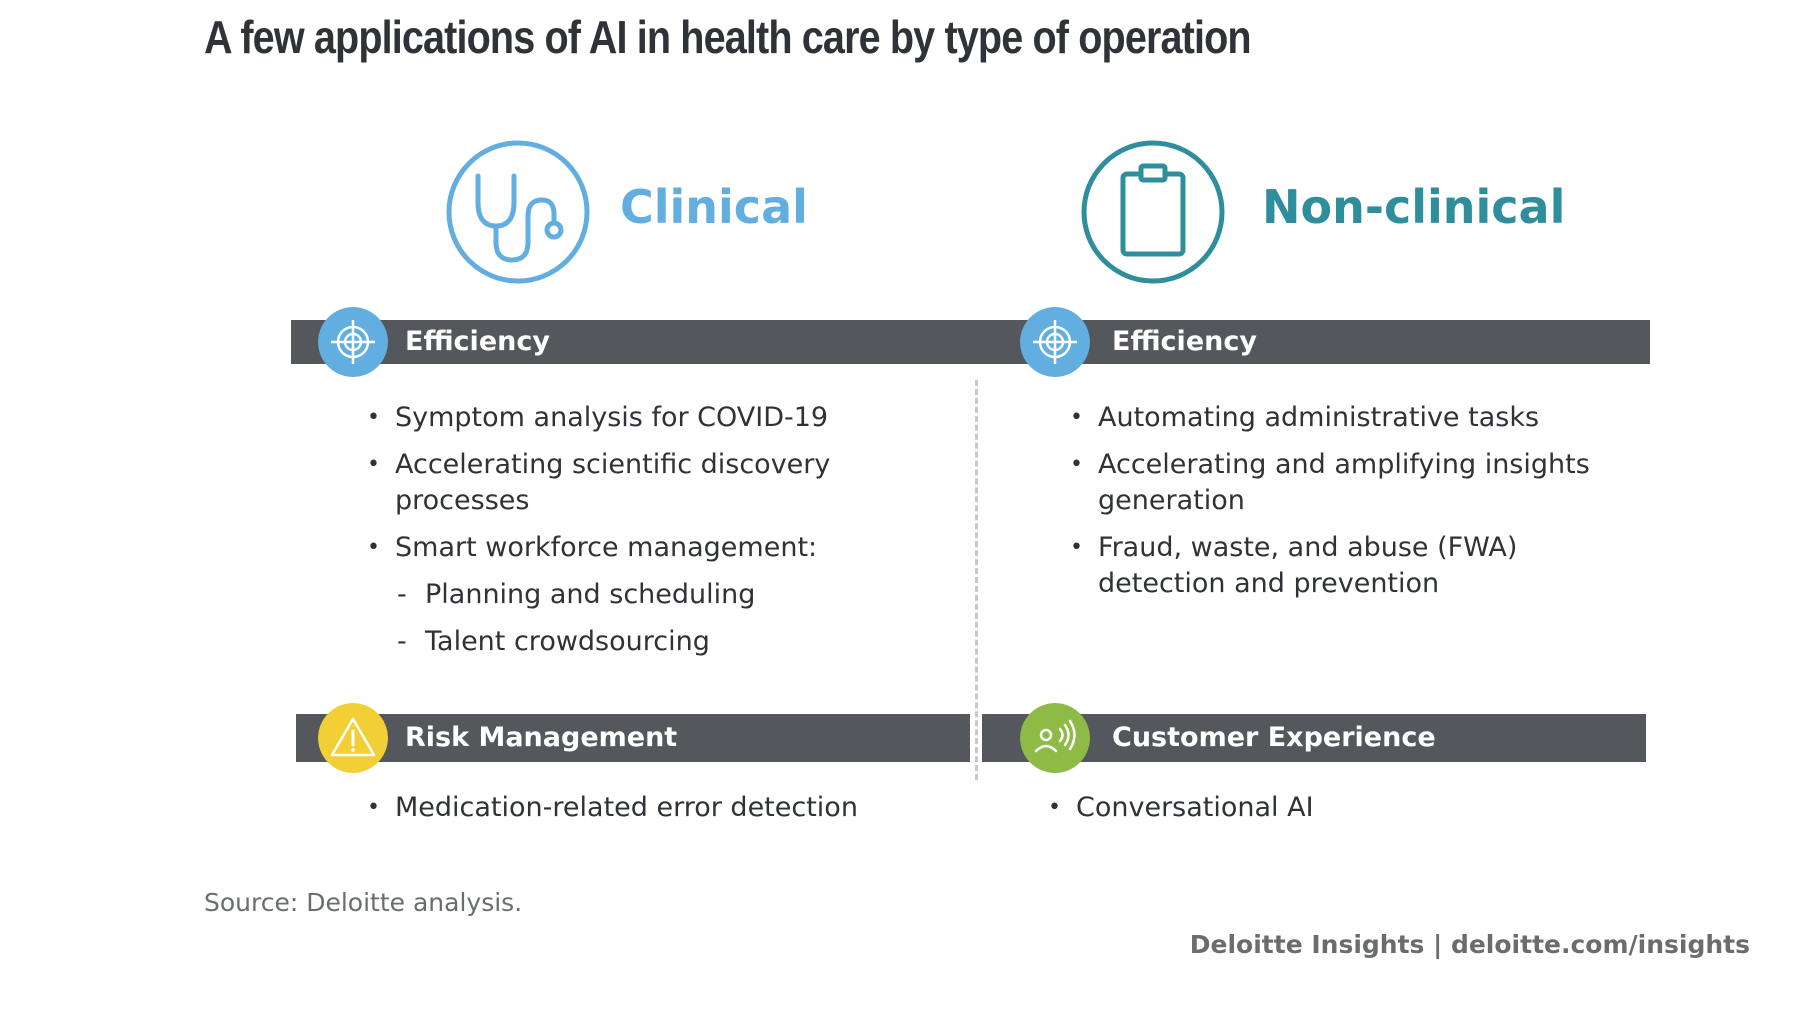 This screenshot has width=1804, height=1020. Describe the element at coordinates (1055, 738) in the screenshot. I see `voice-assistant-icon` at that location.